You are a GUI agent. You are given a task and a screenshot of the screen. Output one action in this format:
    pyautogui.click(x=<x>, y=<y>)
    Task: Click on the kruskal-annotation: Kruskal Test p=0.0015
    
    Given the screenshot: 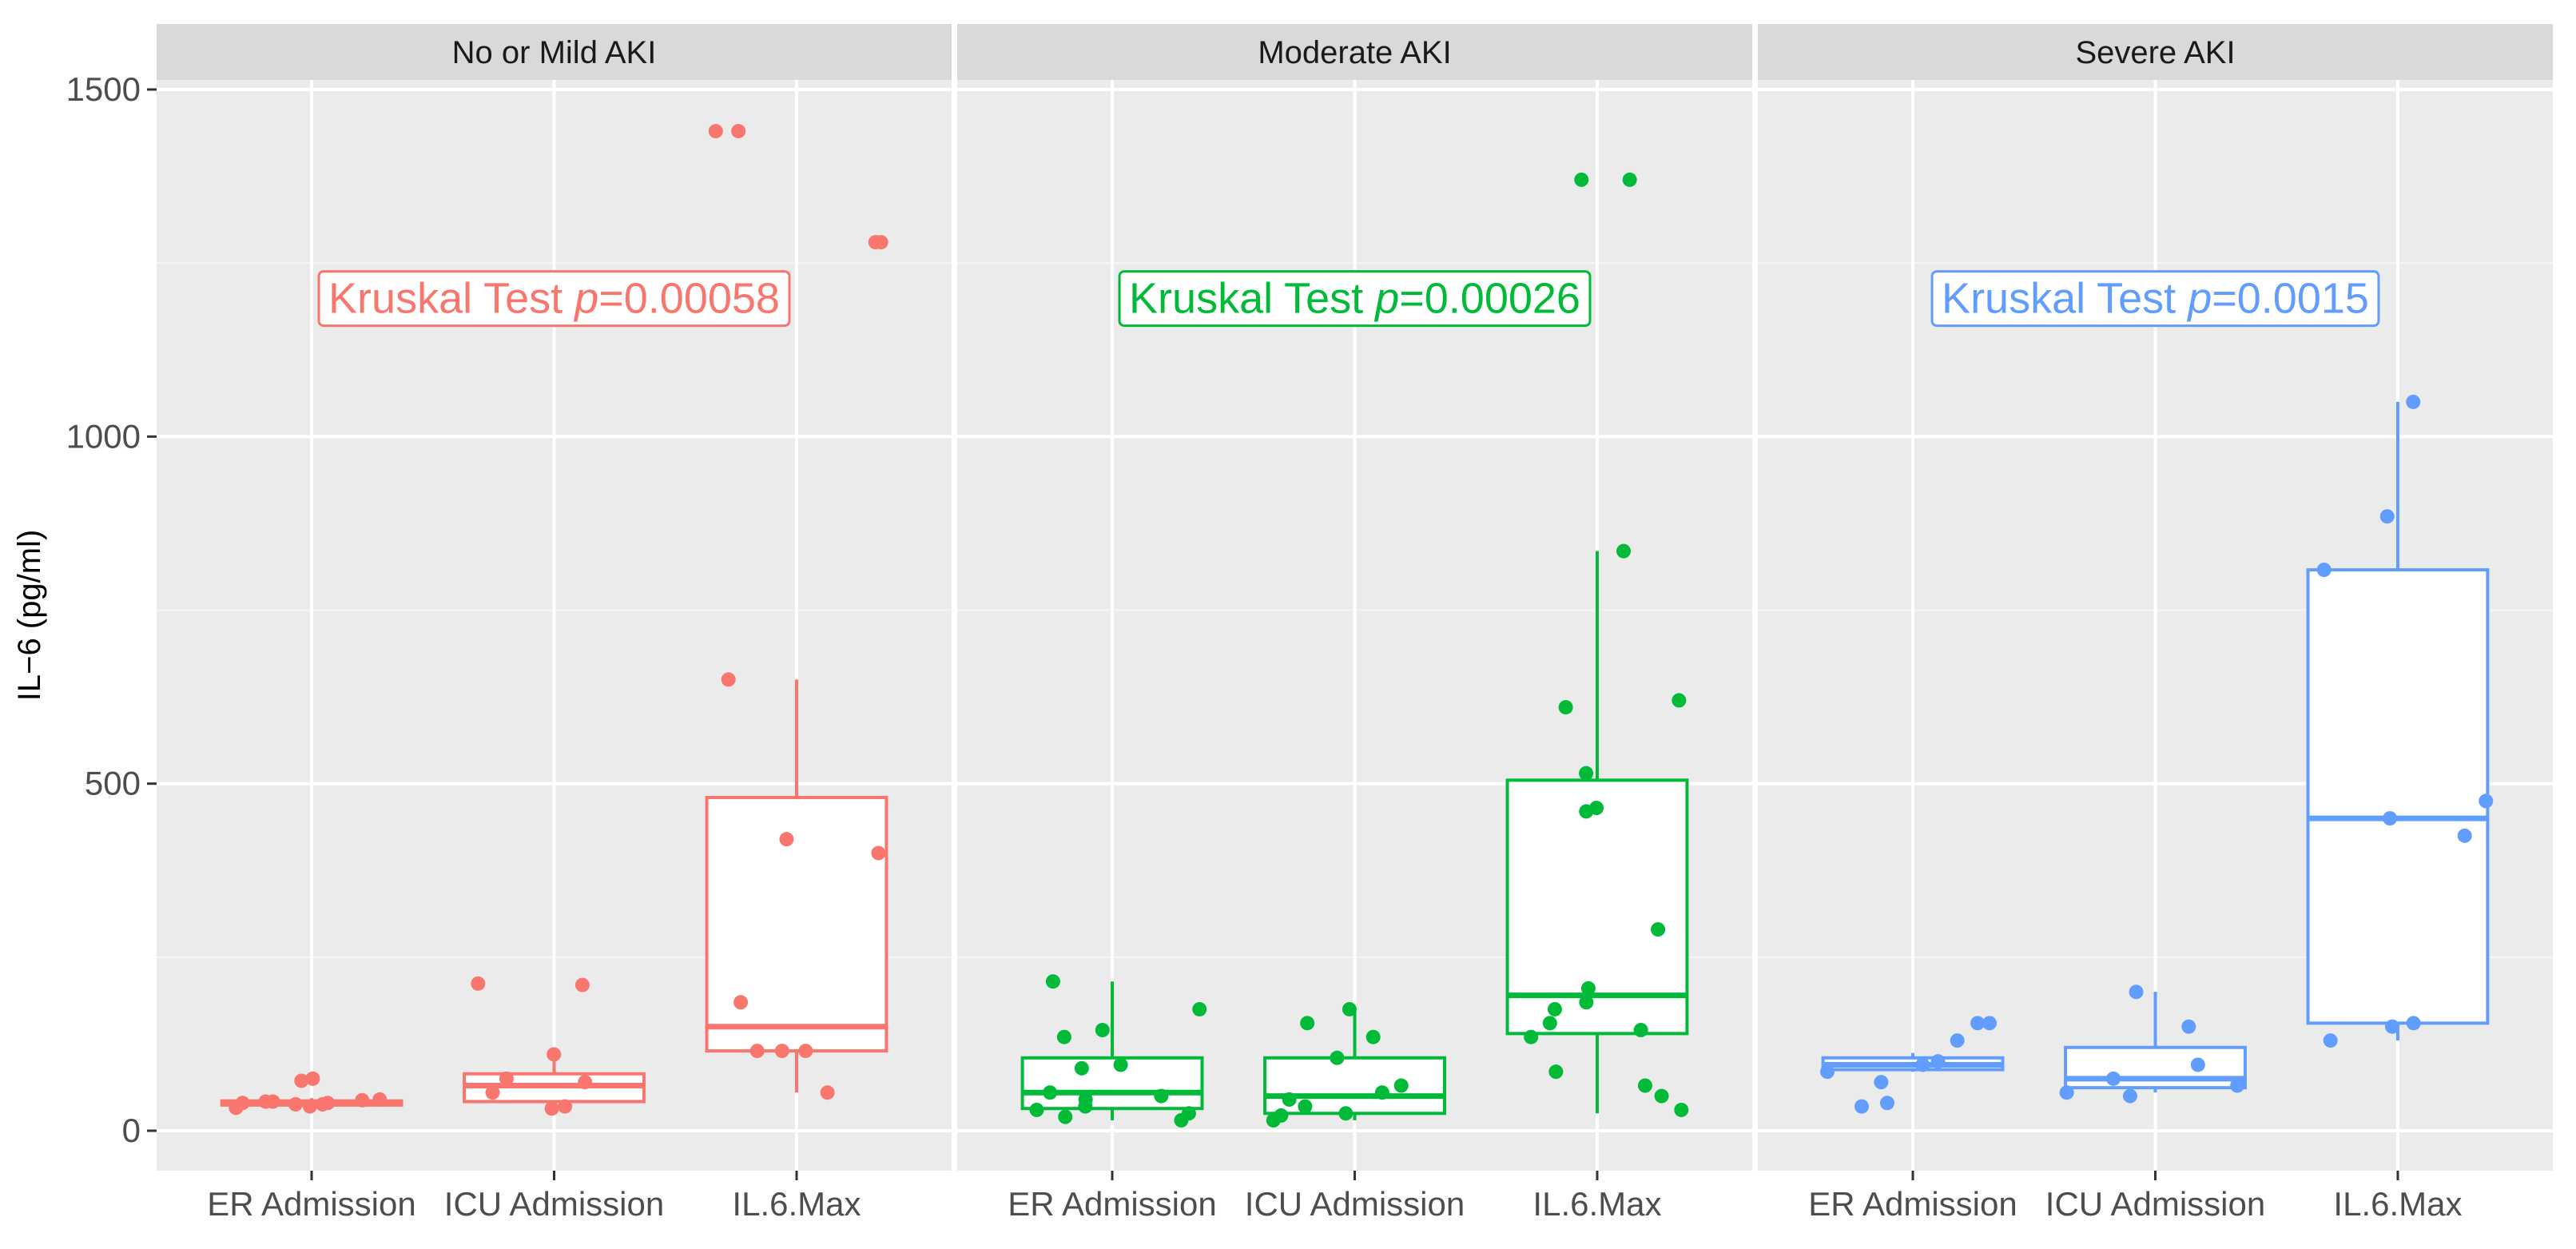 What is the action you would take?
    pyautogui.click(x=2155, y=299)
    